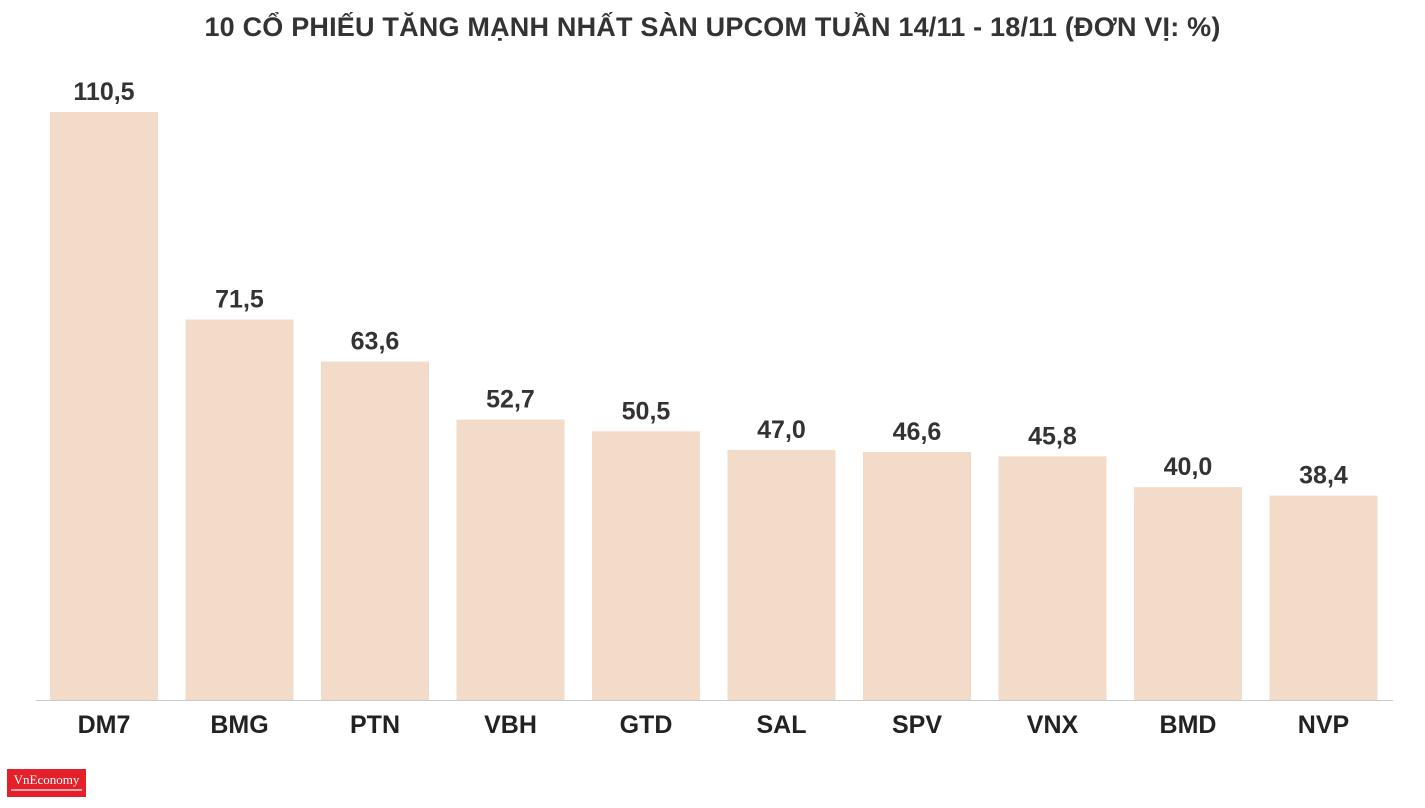  Describe the element at coordinates (46, 790) in the screenshot. I see `logo-underline` at that location.